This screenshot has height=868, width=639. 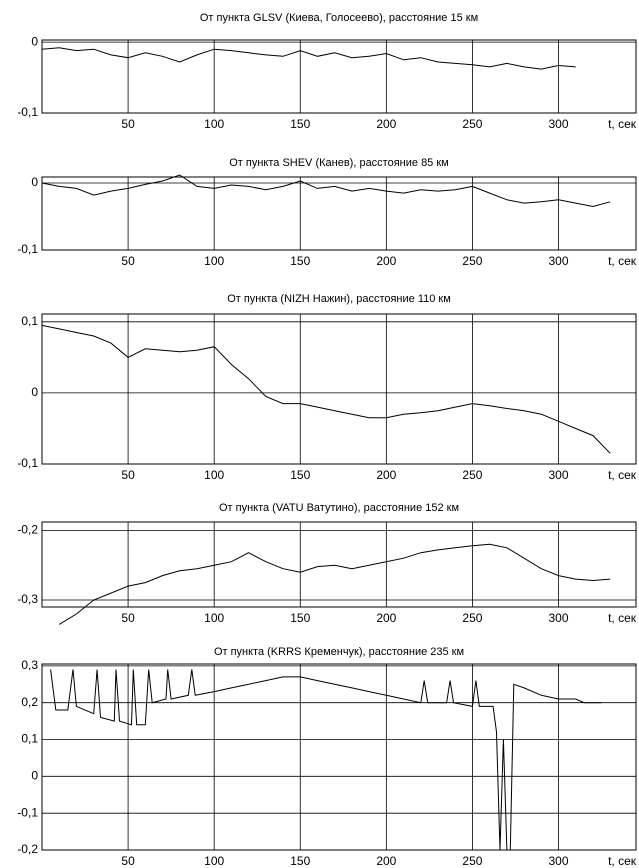 What do you see at coordinates (339, 163) in the screenshot?
I see `chart-title: От пункта SHEV (Канев), расстояние 85 км` at bounding box center [339, 163].